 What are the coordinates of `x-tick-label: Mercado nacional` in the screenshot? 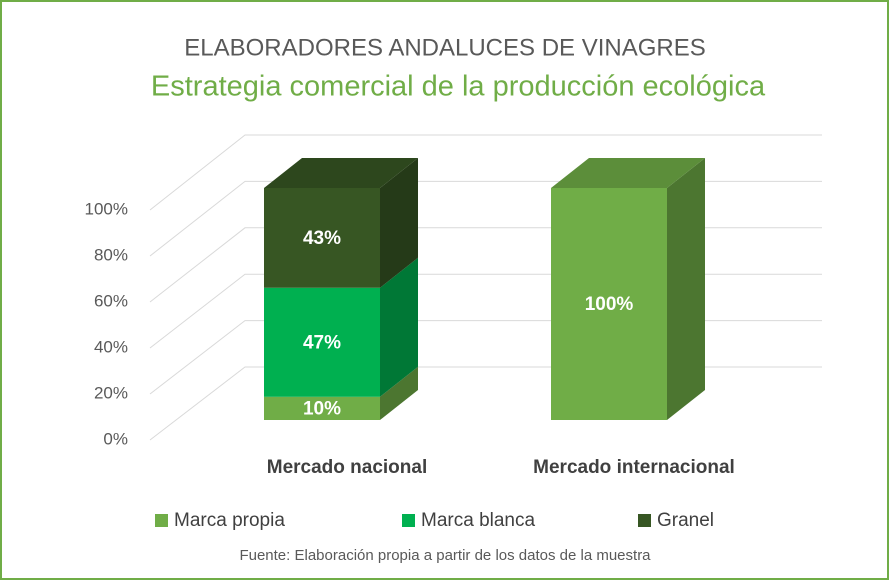 It's located at (347, 467).